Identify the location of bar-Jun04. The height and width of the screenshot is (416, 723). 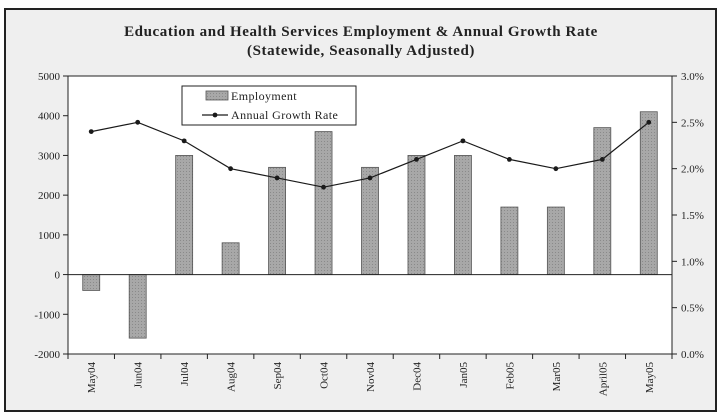
(137, 306).